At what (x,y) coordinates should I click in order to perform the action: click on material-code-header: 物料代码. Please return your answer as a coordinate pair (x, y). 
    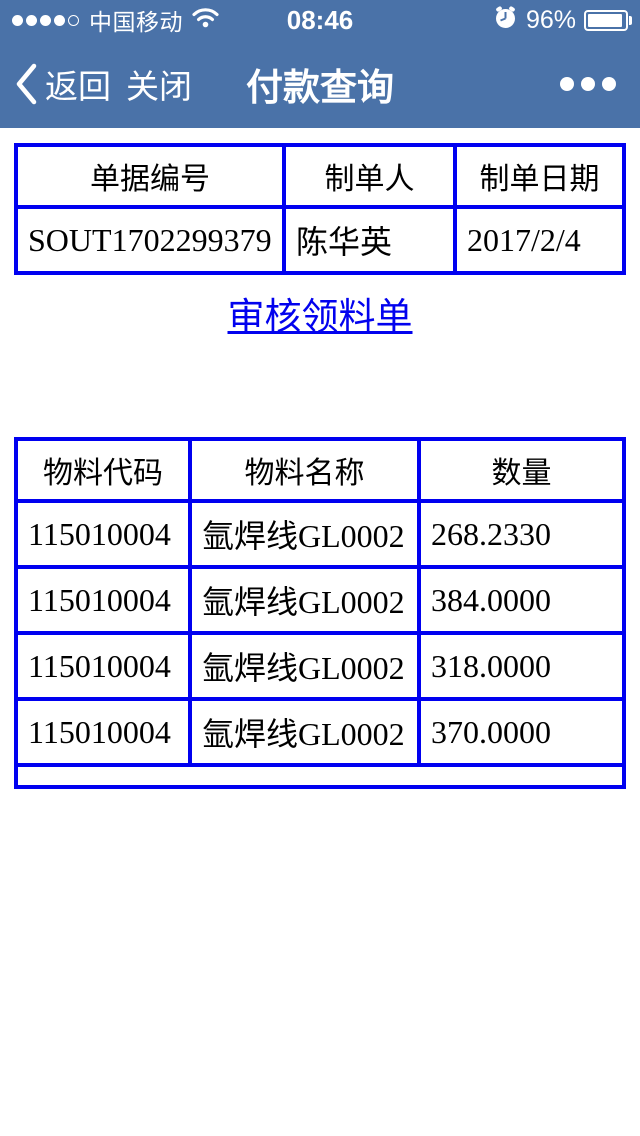
    Looking at the image, I should click on (103, 470).